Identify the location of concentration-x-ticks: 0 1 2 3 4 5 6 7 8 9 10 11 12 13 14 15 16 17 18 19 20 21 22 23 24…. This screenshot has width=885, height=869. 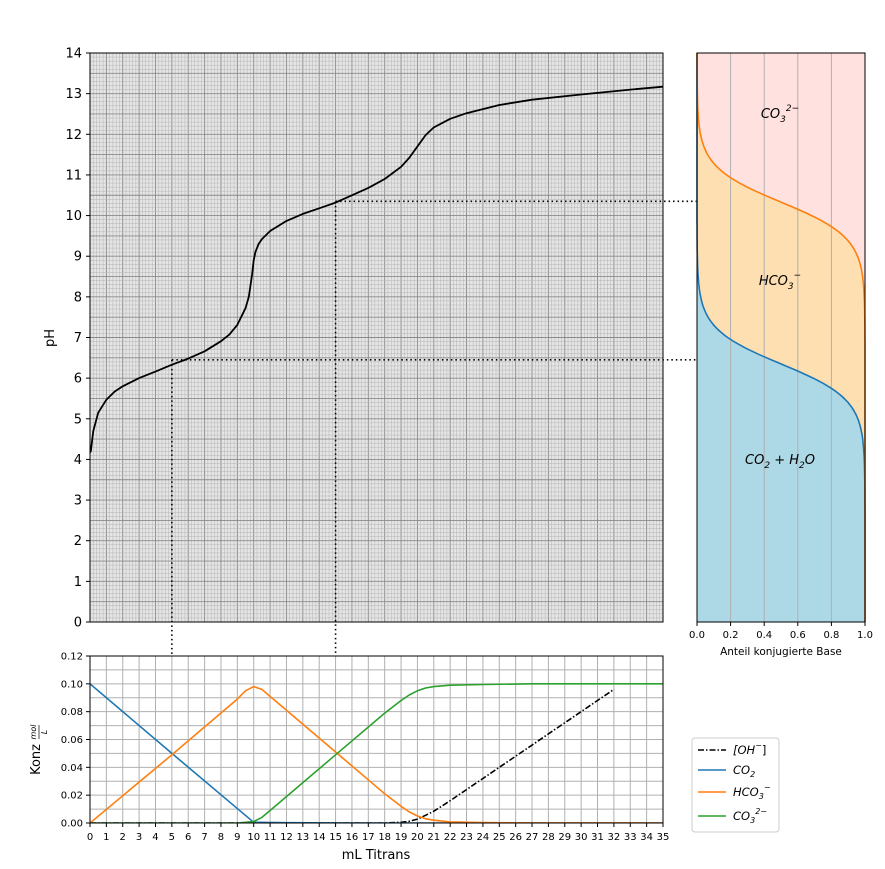
(378, 833).